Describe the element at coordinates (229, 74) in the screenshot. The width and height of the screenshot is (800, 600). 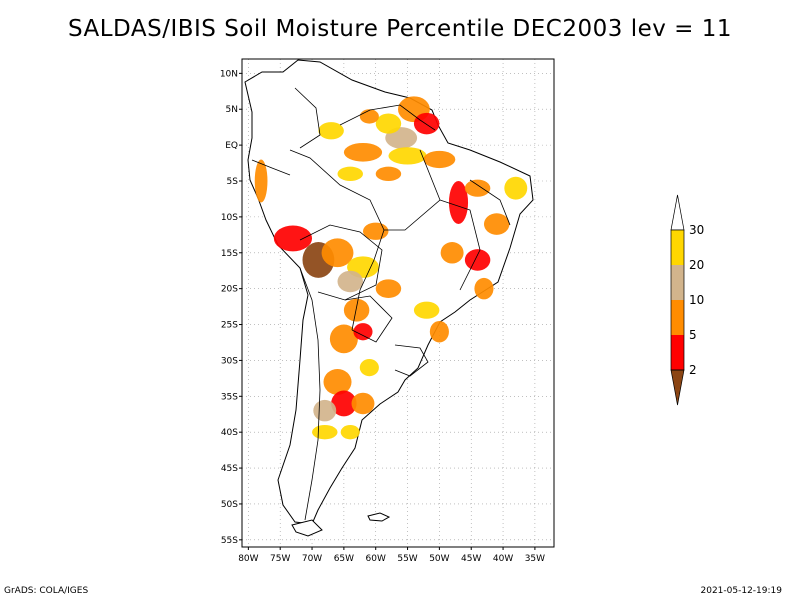
I see `lat-tick-label: 10N` at that location.